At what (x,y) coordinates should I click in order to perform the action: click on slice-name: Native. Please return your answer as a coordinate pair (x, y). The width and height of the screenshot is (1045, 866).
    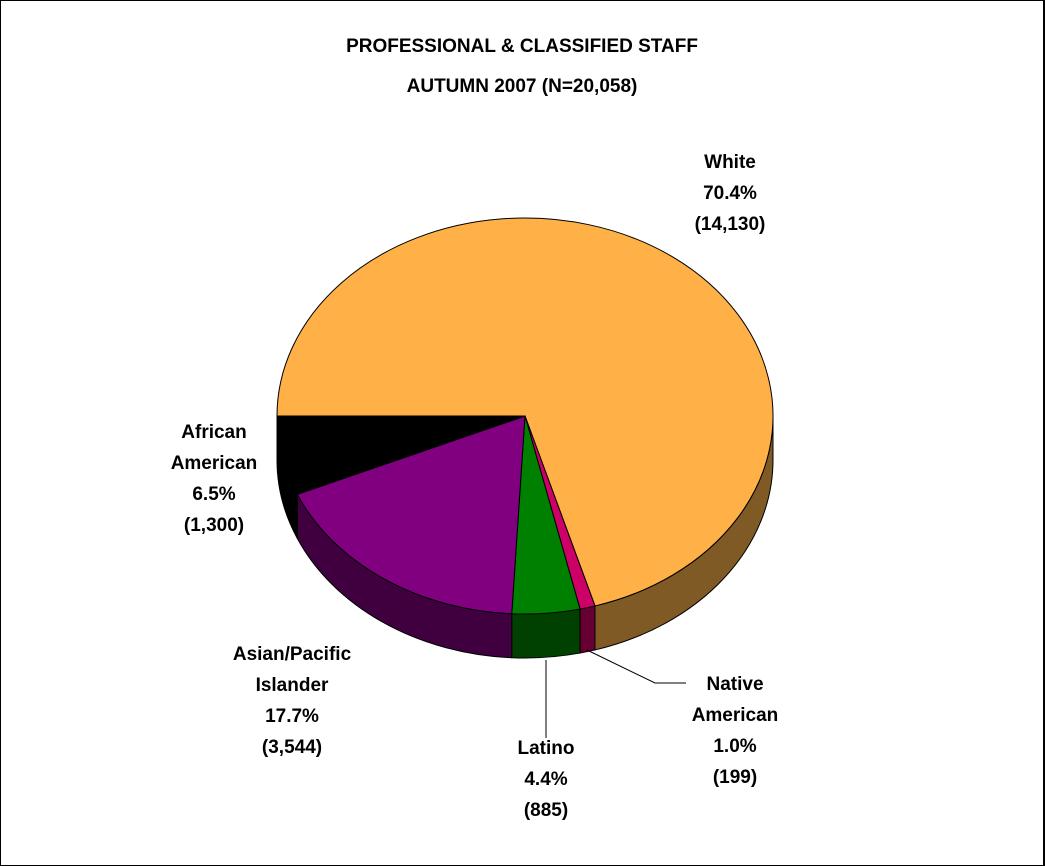
    Looking at the image, I should click on (734, 684).